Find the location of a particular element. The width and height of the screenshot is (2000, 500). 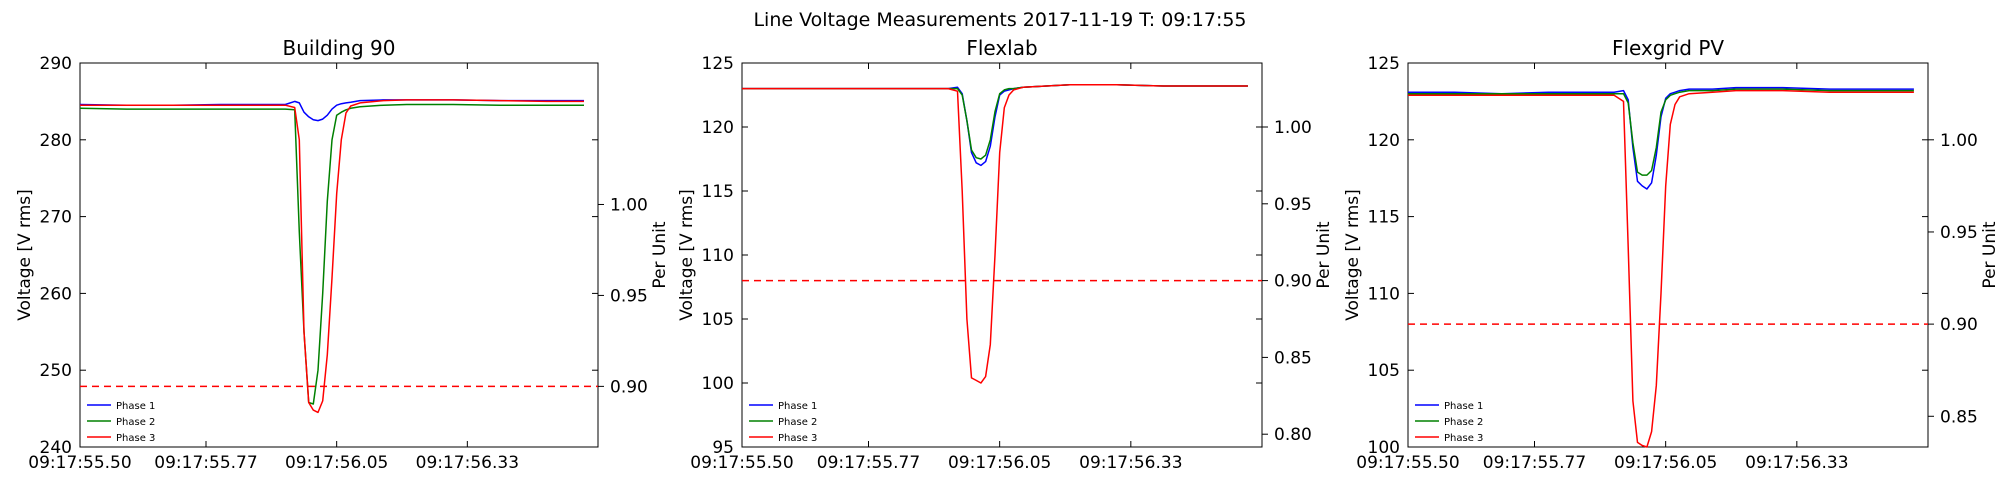

panel-3-ytick-label: 115 is located at coordinates (1384, 218).